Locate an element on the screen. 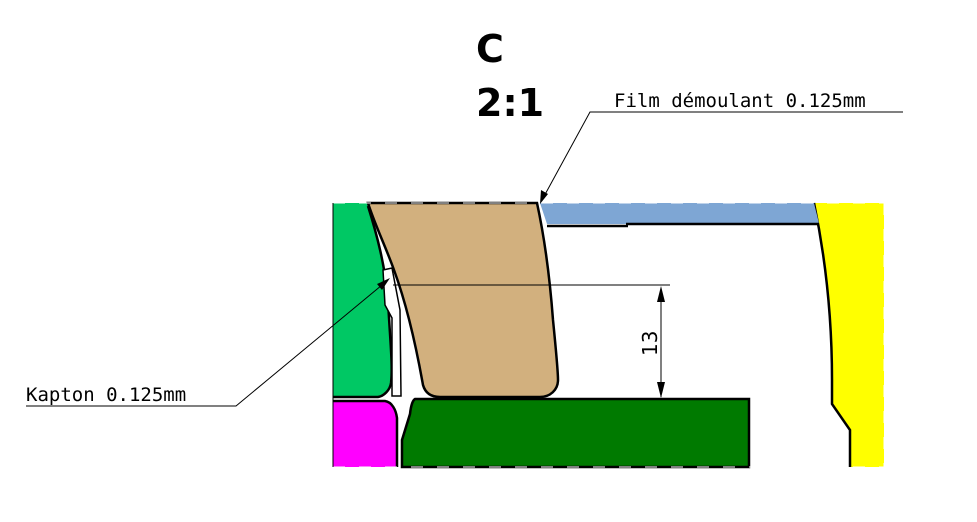 This screenshot has height=522, width=977. film-leader-line is located at coordinates (722, 156).